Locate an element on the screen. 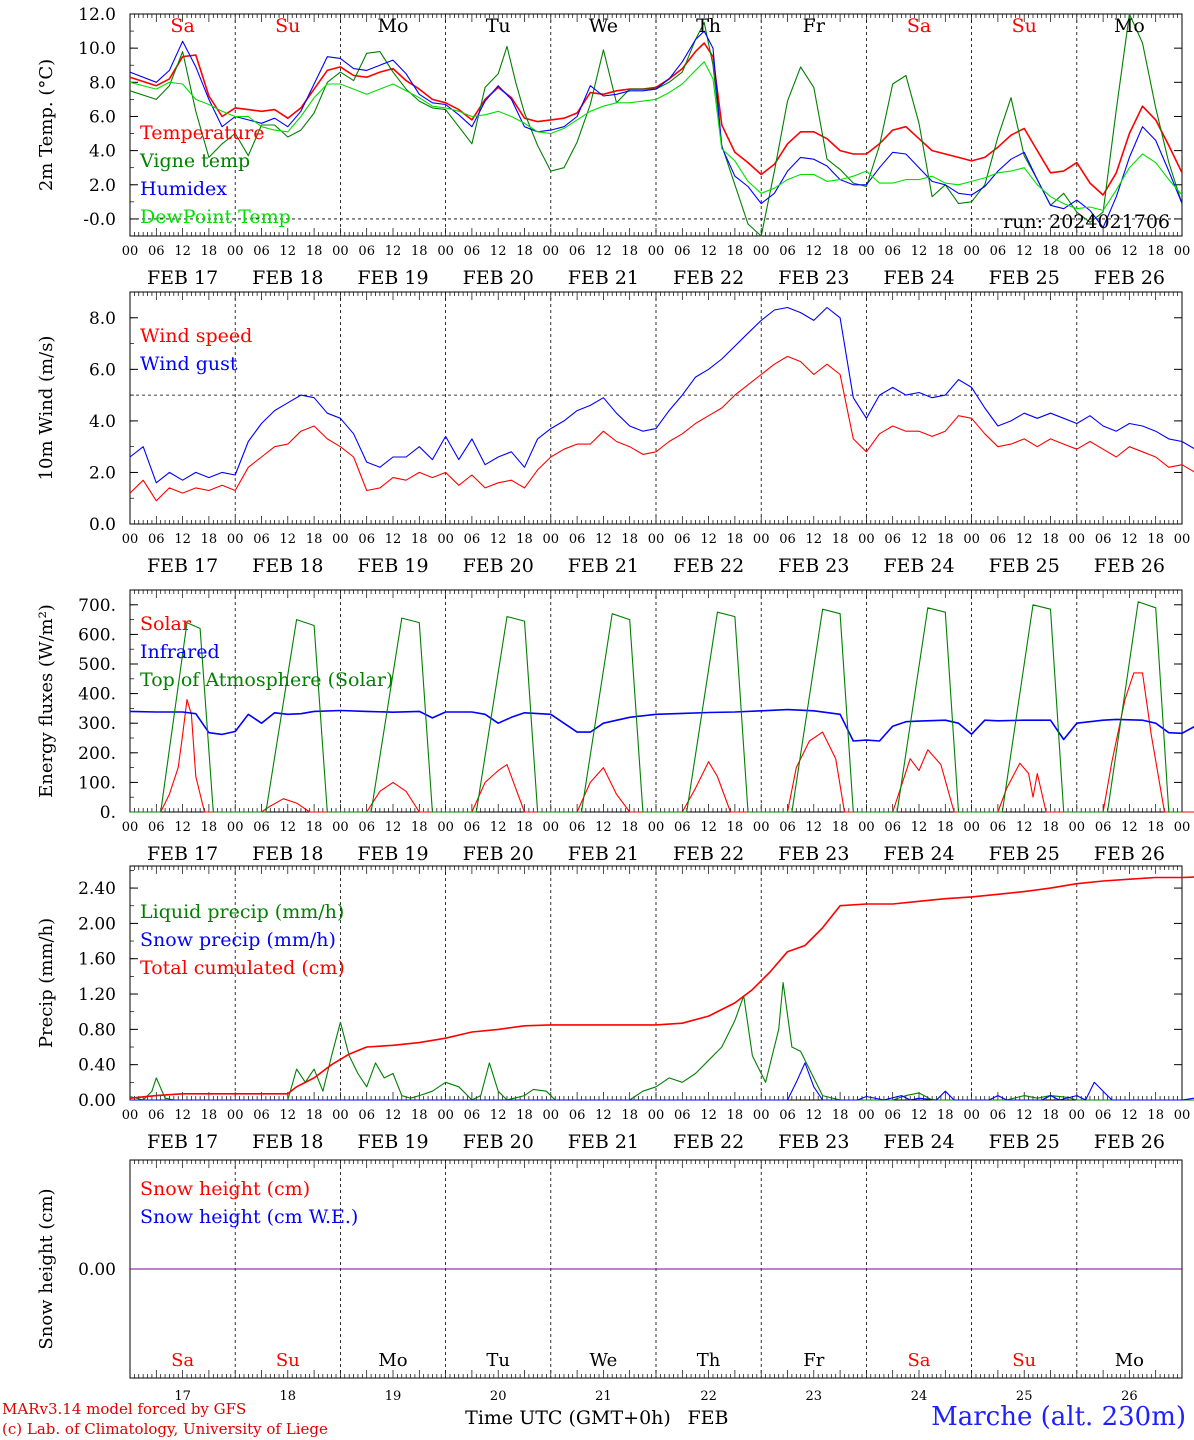 This screenshot has height=1440, width=1194. y-tick-label: 2.40 is located at coordinates (97, 889).